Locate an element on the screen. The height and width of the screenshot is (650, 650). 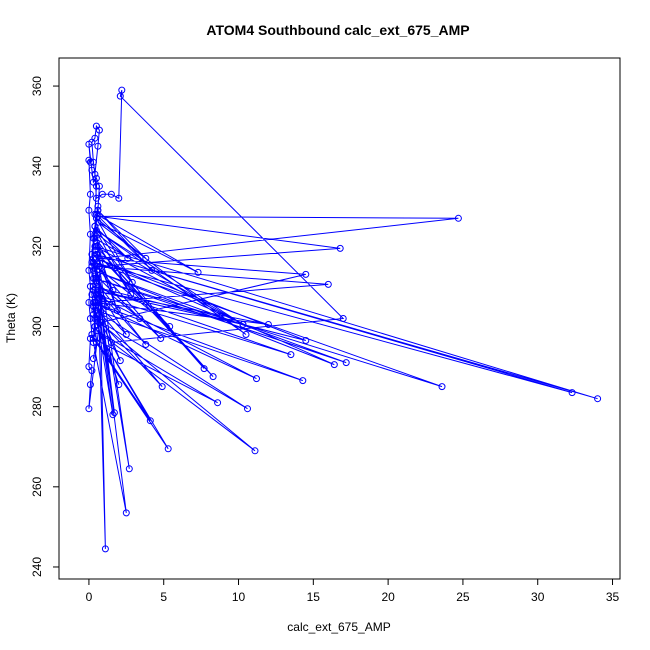
y-tick-label: 340 is located at coordinates (37, 166).